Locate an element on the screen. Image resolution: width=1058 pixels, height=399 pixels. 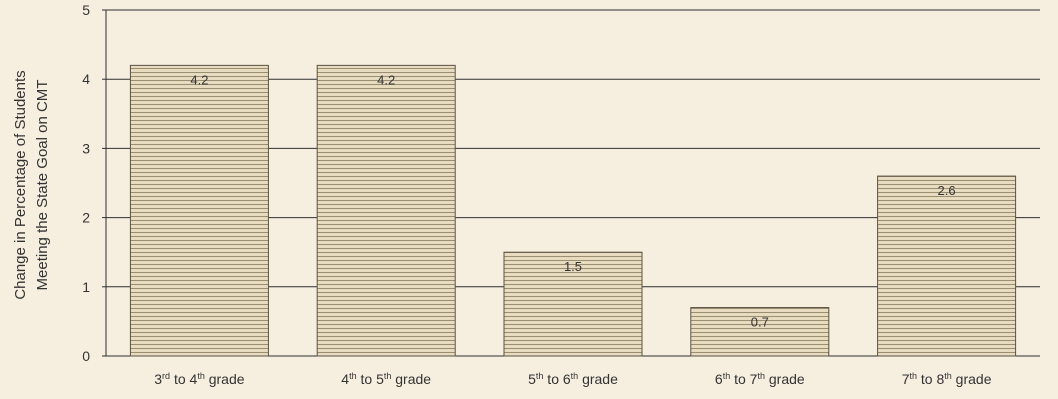
y-tick-label: 2 is located at coordinates (86, 218).